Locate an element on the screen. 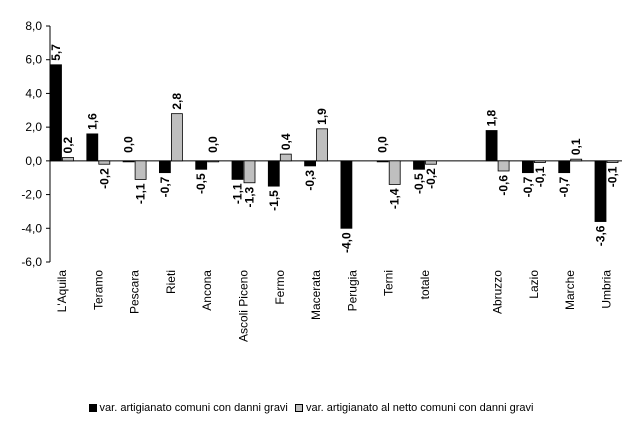  x-tick-label: Rieti is located at coordinates (171, 282).